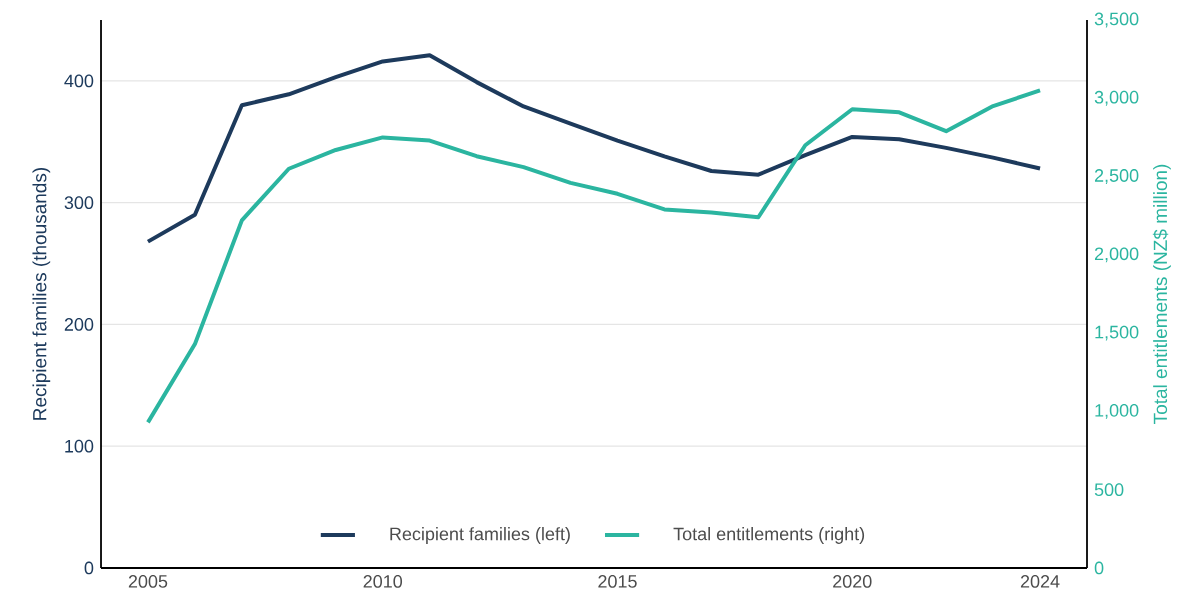 The height and width of the screenshot is (599, 1200). What do you see at coordinates (1161, 294) in the screenshot?
I see `y2-axis-title: Total entitlements (NZ$ million)` at bounding box center [1161, 294].